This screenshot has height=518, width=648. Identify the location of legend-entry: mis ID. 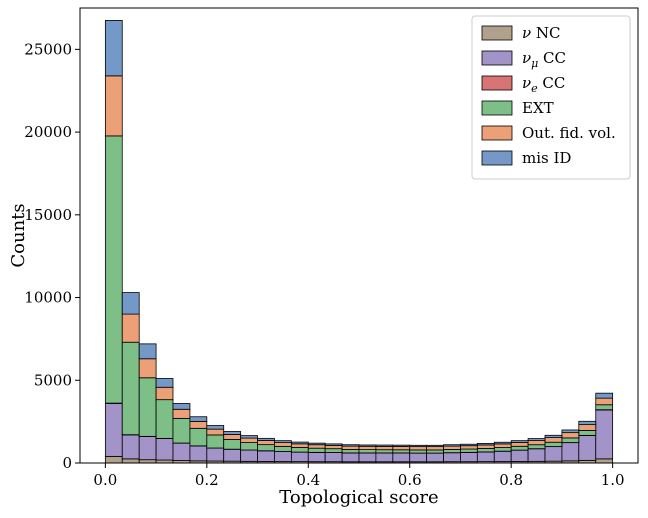
(546, 158).